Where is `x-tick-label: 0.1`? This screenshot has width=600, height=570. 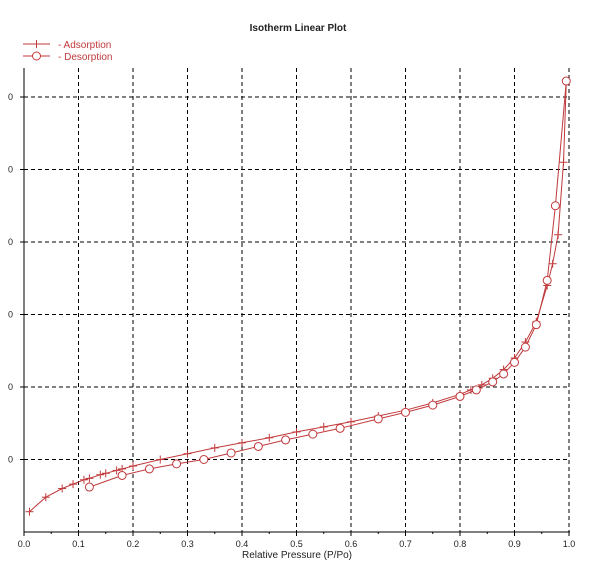 x-tick-label: 0.1 is located at coordinates (78, 544).